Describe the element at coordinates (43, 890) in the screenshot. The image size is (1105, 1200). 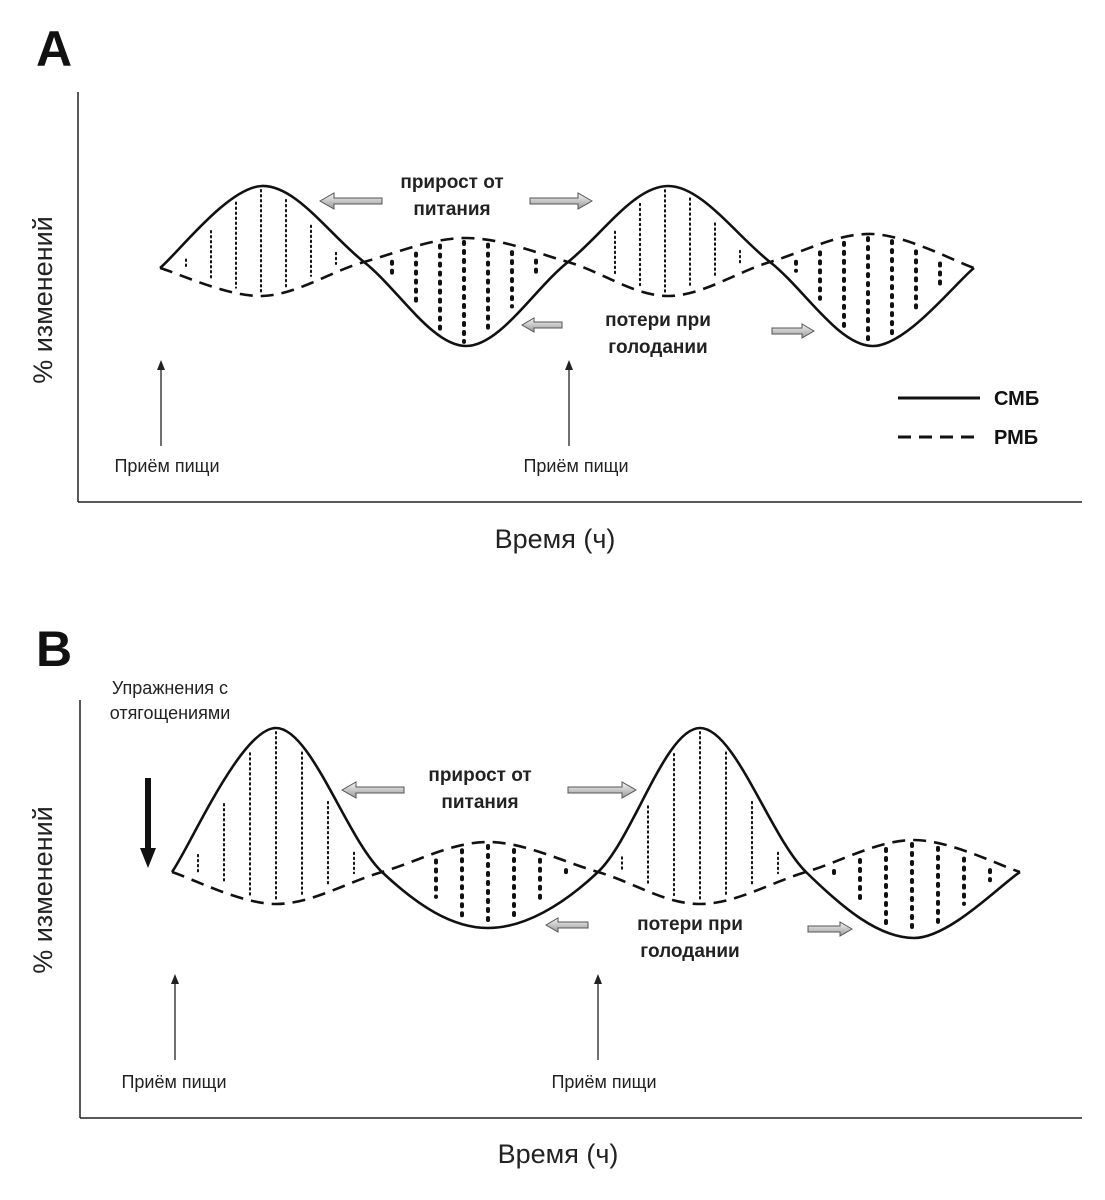
I see `panel-b-y-axis-title: % изменений` at that location.